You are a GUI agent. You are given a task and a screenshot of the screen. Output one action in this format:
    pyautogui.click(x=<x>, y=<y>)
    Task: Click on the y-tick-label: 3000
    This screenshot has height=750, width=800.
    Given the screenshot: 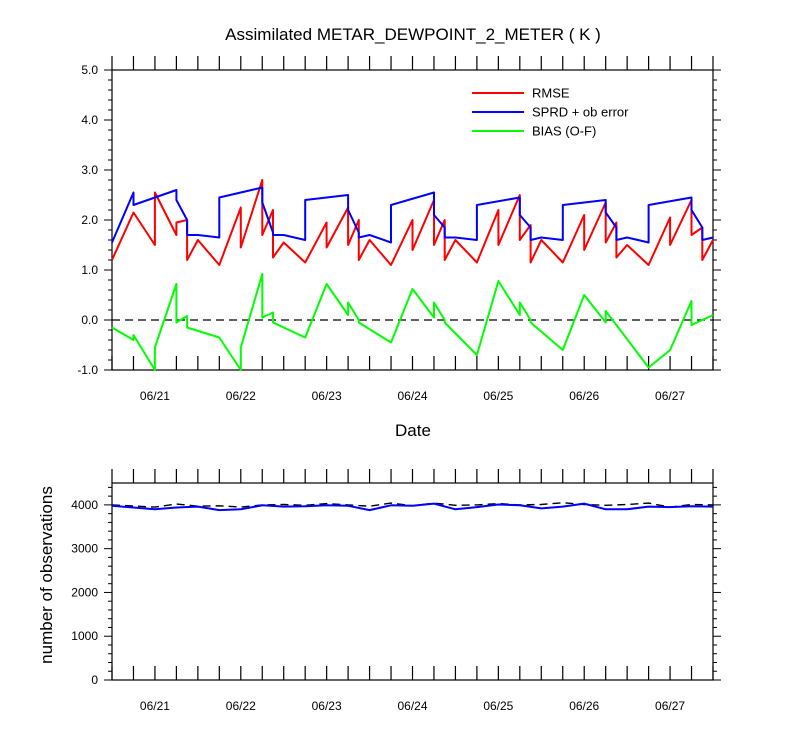 What is the action you would take?
    pyautogui.click(x=84, y=549)
    